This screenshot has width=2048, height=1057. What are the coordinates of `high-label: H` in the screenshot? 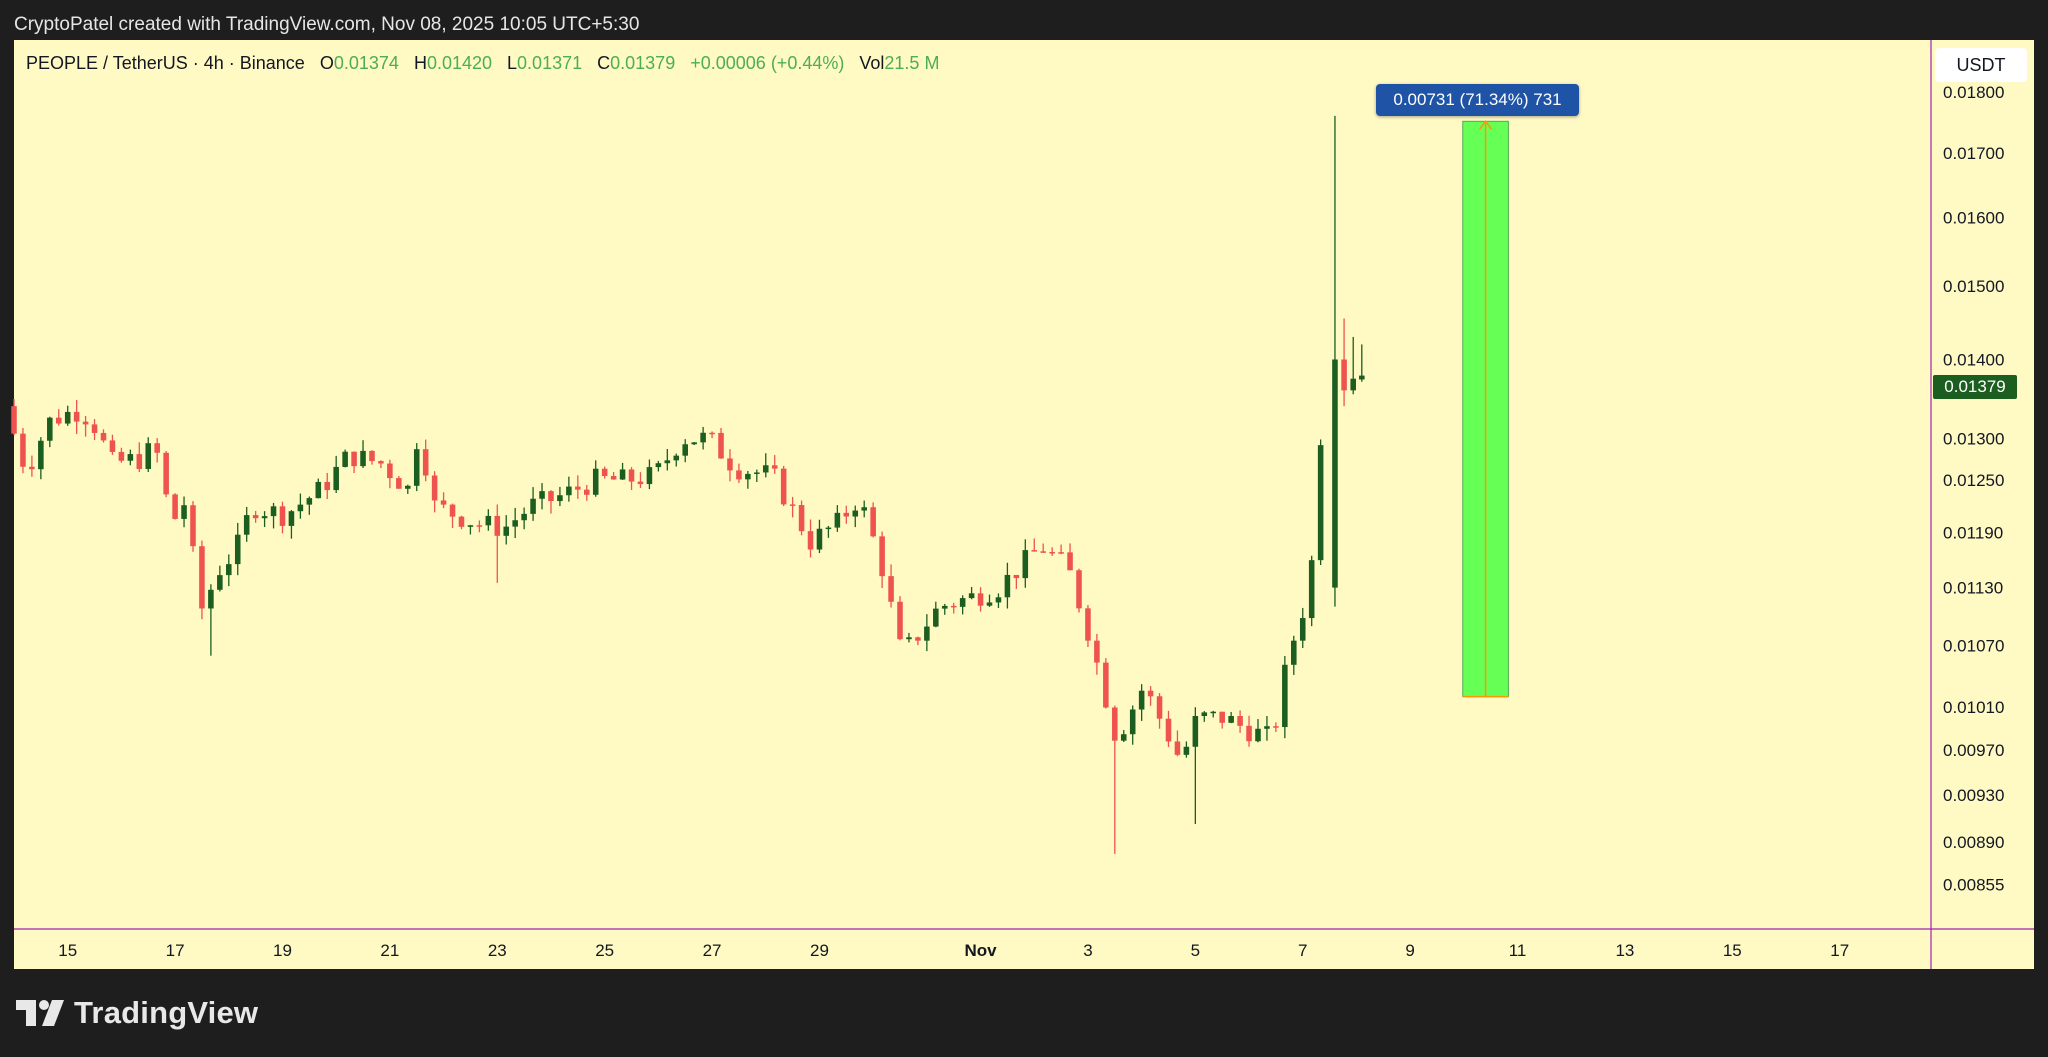 It's located at (420, 63).